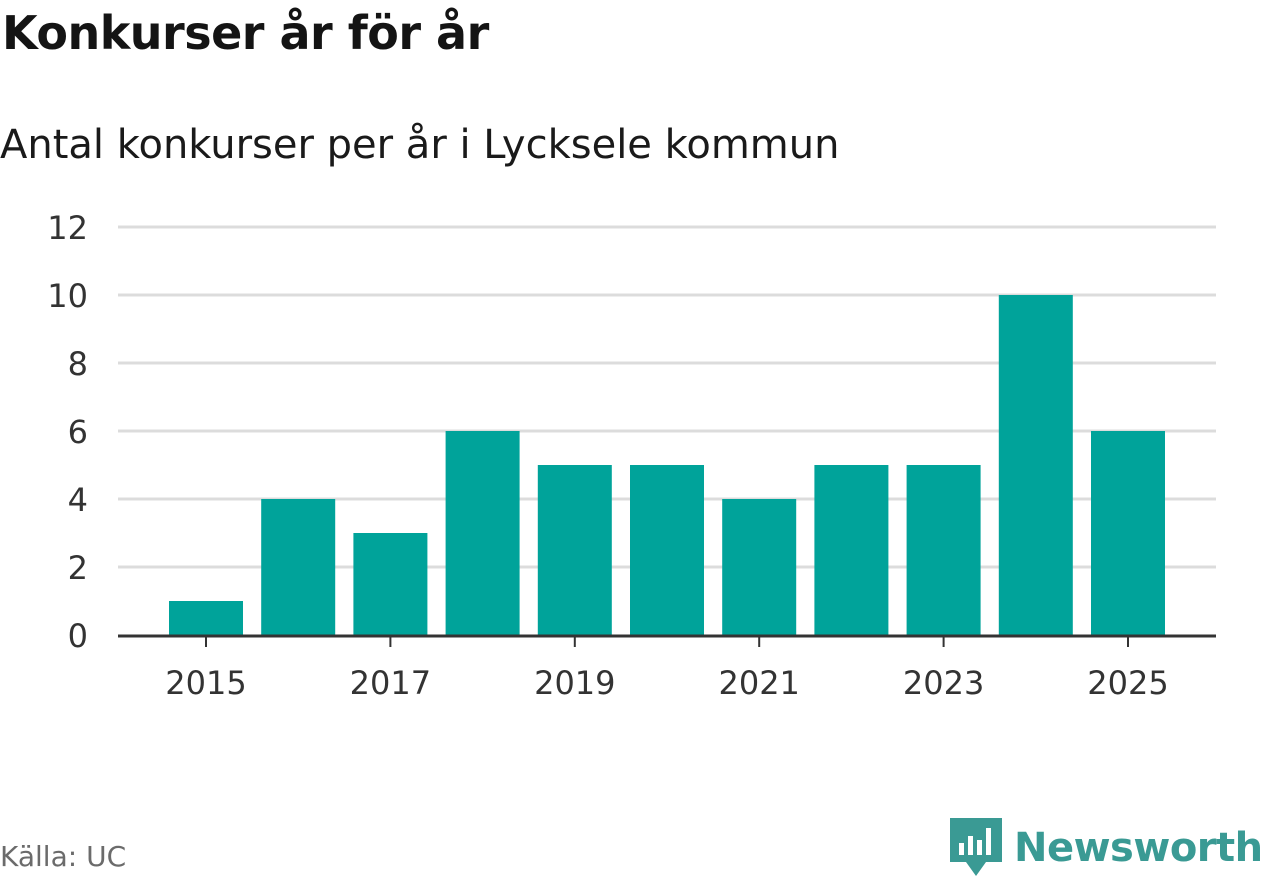 This screenshot has height=879, width=1262. What do you see at coordinates (482, 533) in the screenshot?
I see `bar-2018` at bounding box center [482, 533].